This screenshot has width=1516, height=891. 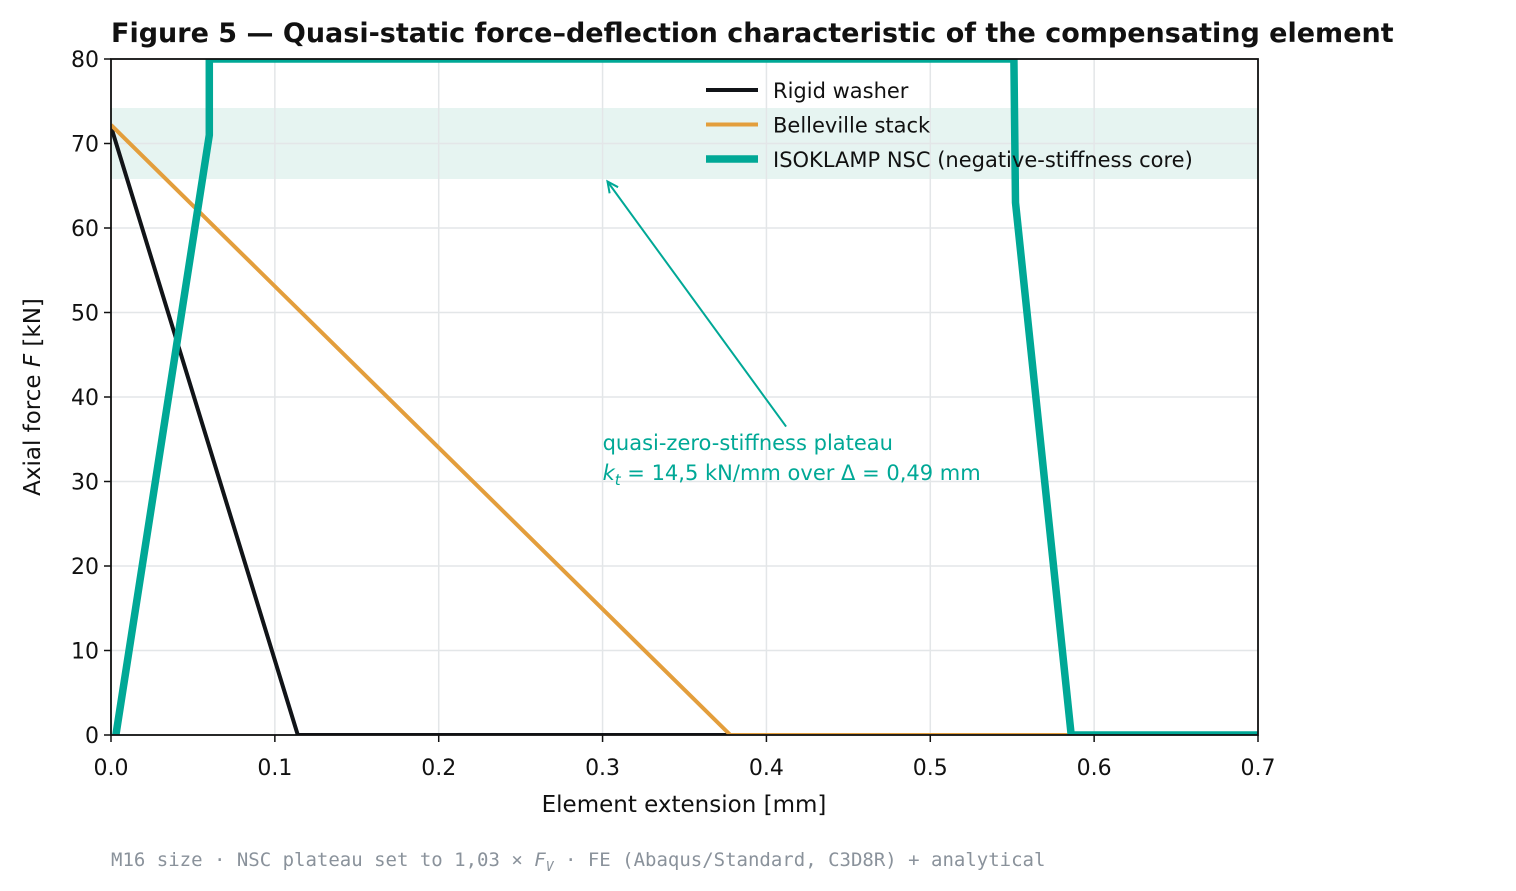 What do you see at coordinates (852, 126) in the screenshot?
I see `legend-label: Belleville stack` at bounding box center [852, 126].